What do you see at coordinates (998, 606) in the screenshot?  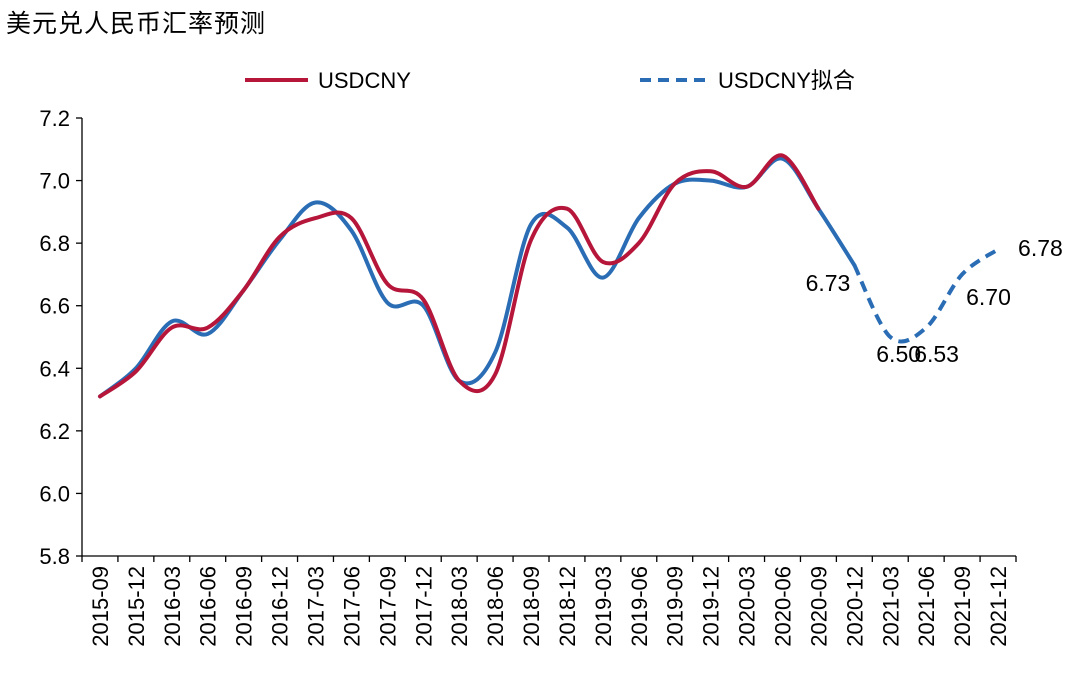 I see `x-tick-label: 2021-12` at bounding box center [998, 606].